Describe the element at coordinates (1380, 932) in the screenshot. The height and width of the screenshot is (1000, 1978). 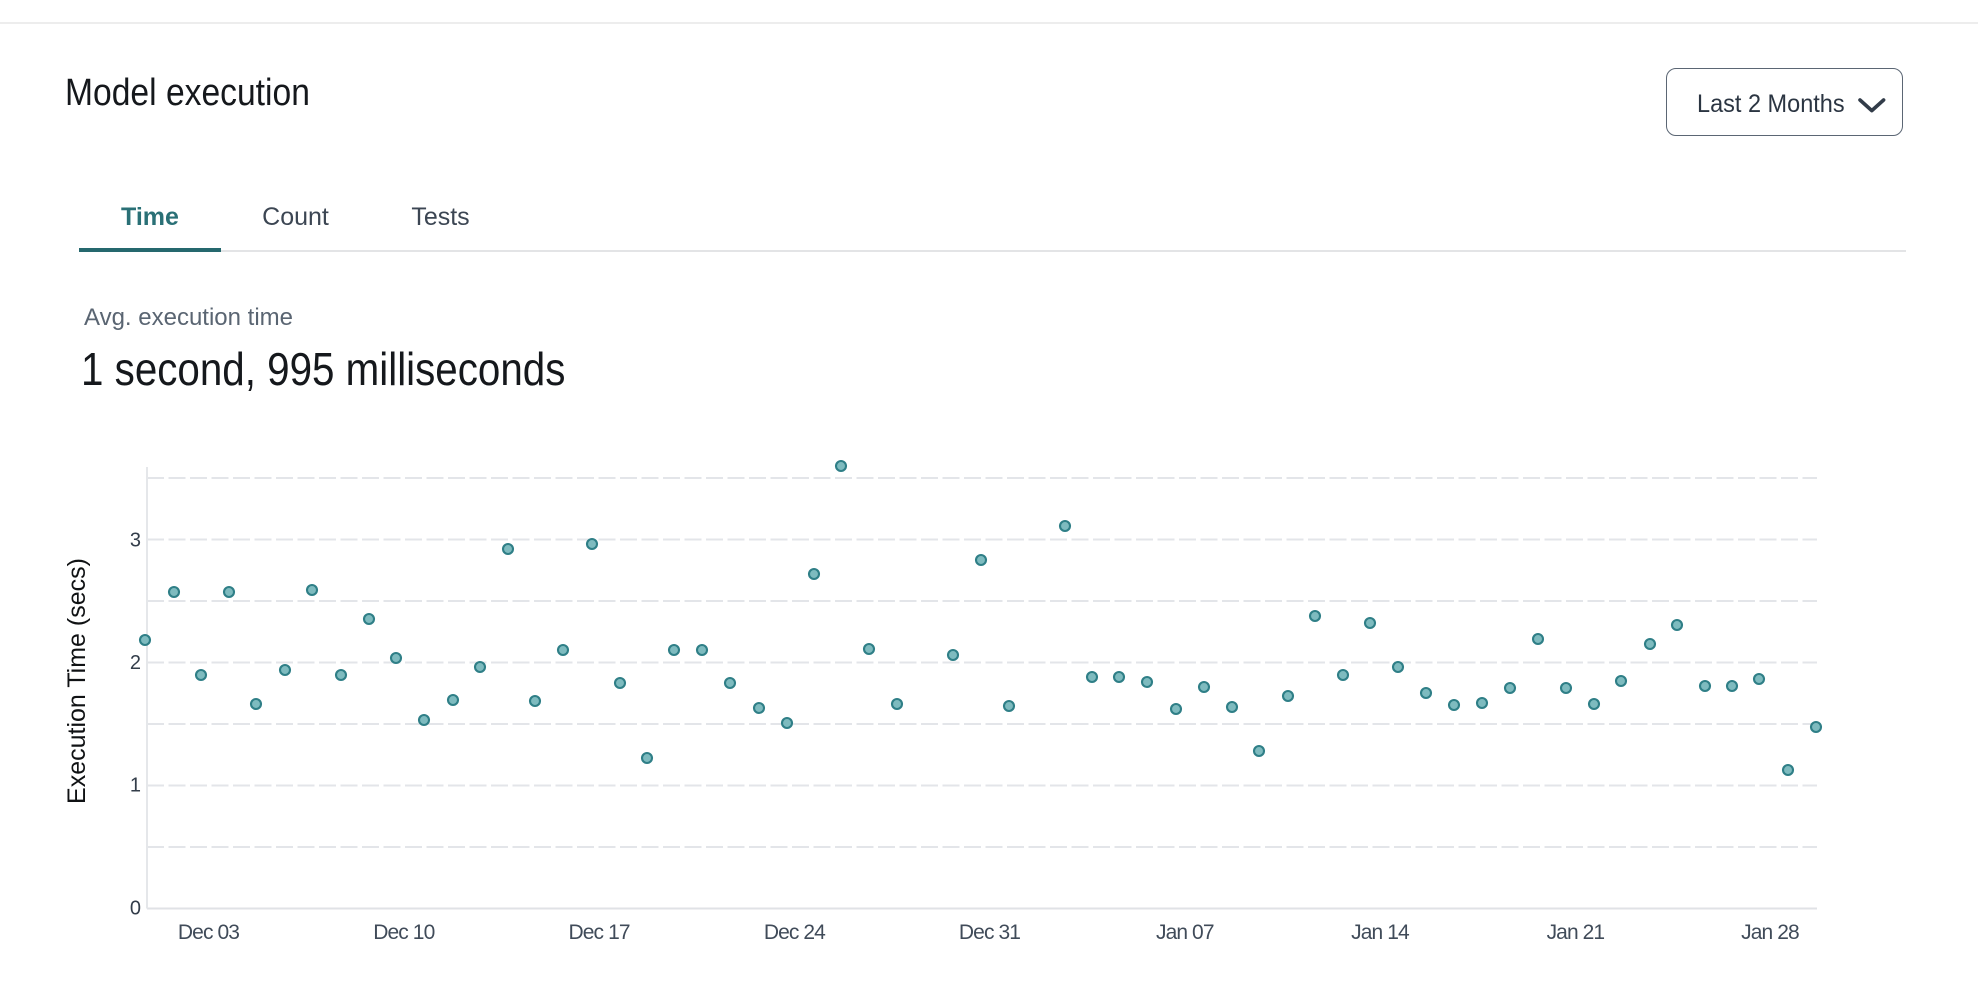
I see `svg-text: Jan 14` at that location.